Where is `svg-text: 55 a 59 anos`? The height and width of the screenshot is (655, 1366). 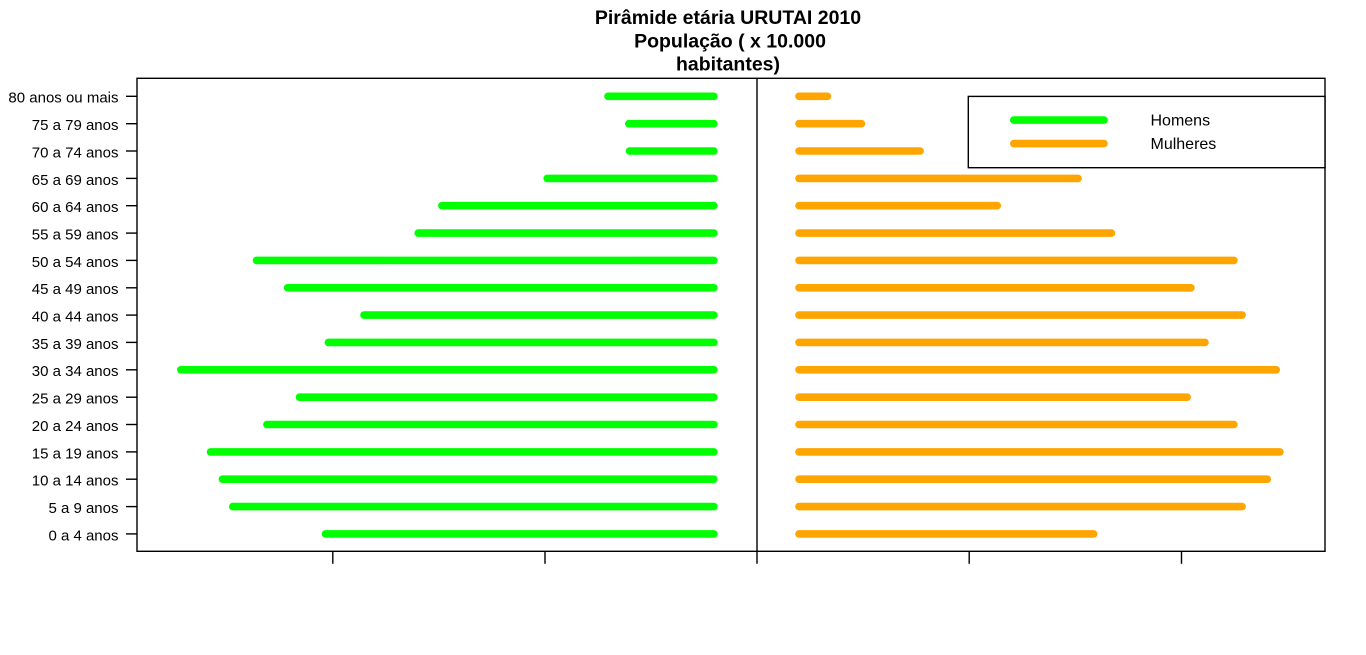
svg-text: 55 a 59 anos is located at coordinates (75, 234).